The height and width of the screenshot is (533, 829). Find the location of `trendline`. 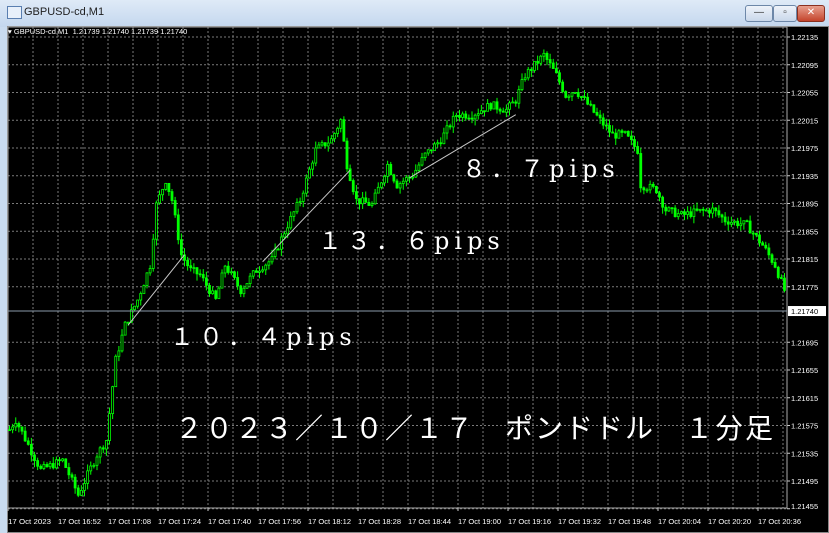

trendline is located at coordinates (463, 146).